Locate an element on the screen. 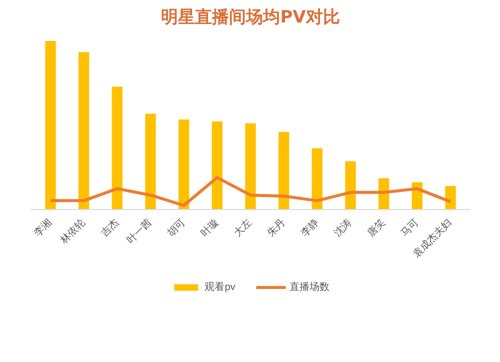  x-tick-label: 李静 is located at coordinates (310, 228).